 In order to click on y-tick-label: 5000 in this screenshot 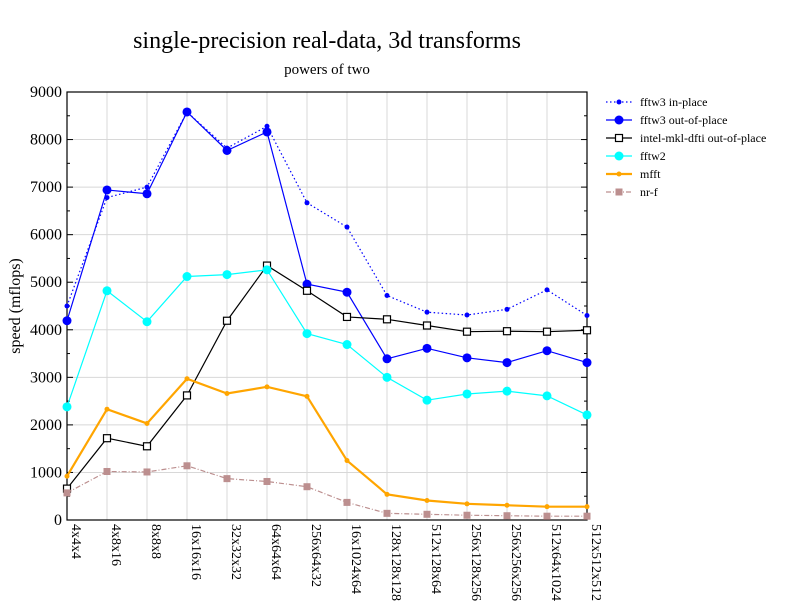, I will do `click(46, 282)`.